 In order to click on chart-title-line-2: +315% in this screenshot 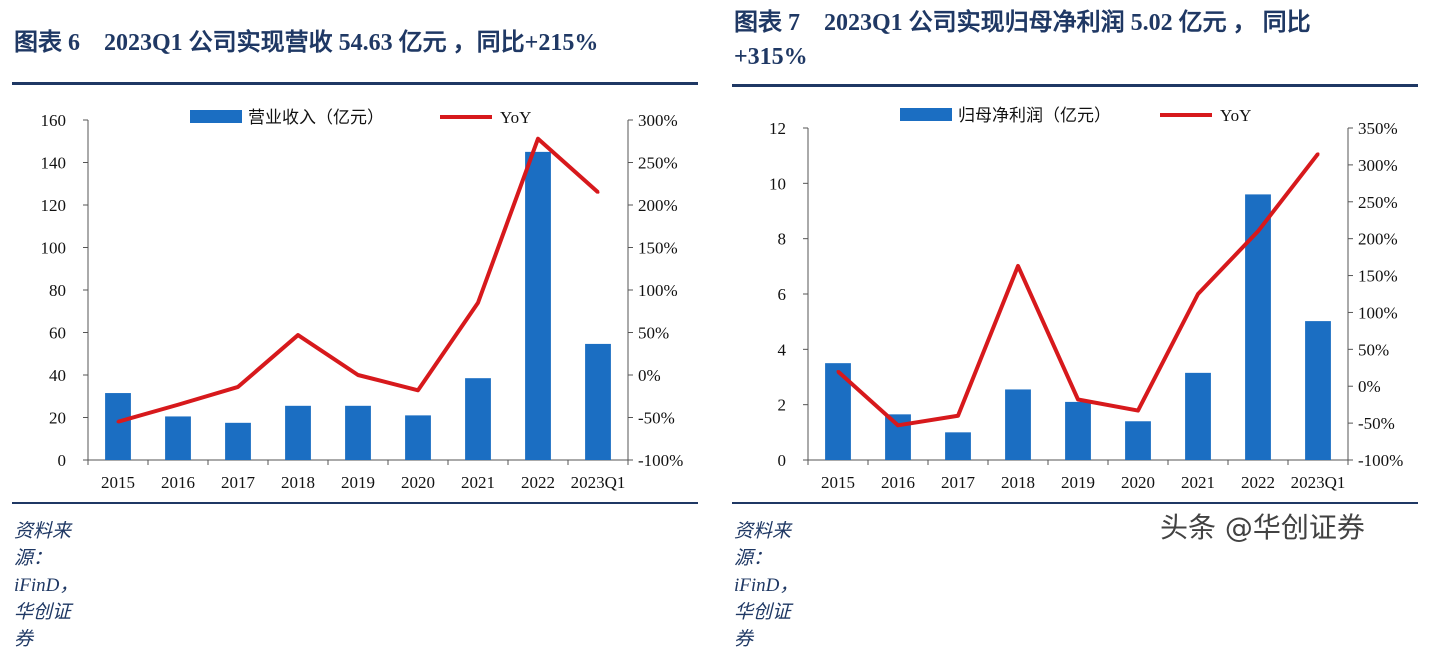, I will do `click(771, 57)`.